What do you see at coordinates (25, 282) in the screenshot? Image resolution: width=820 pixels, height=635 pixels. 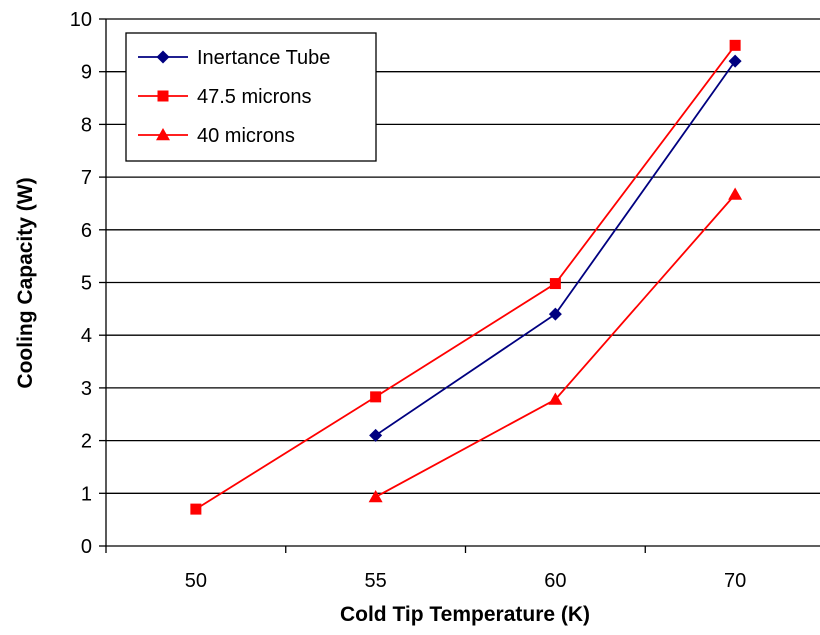 I see `y-axis-title: Cooling Capacity (W)` at bounding box center [25, 282].